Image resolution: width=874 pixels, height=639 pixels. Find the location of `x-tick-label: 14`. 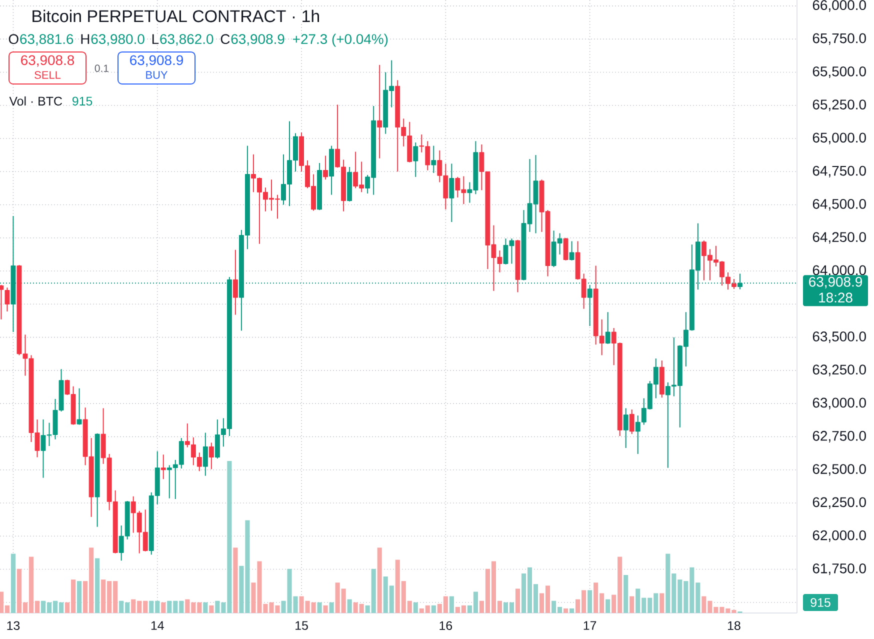

x-tick-label: 14 is located at coordinates (157, 625).